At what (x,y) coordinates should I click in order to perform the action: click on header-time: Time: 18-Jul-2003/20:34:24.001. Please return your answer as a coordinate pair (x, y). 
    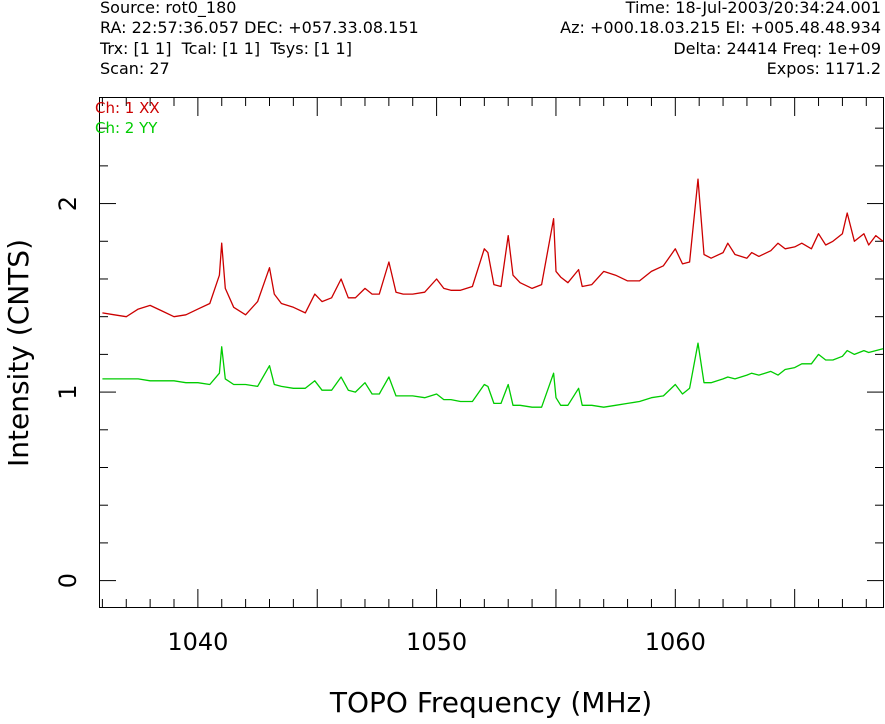
    Looking at the image, I should click on (753, 8).